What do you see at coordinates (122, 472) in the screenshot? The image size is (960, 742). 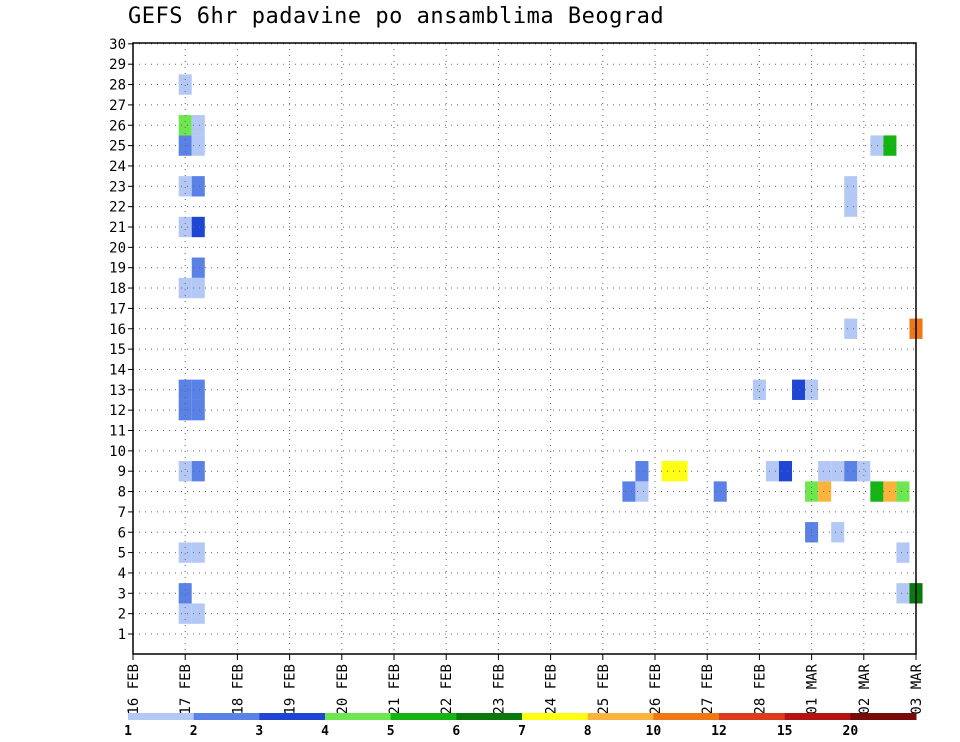 I see `y-tick-label: 9` at bounding box center [122, 472].